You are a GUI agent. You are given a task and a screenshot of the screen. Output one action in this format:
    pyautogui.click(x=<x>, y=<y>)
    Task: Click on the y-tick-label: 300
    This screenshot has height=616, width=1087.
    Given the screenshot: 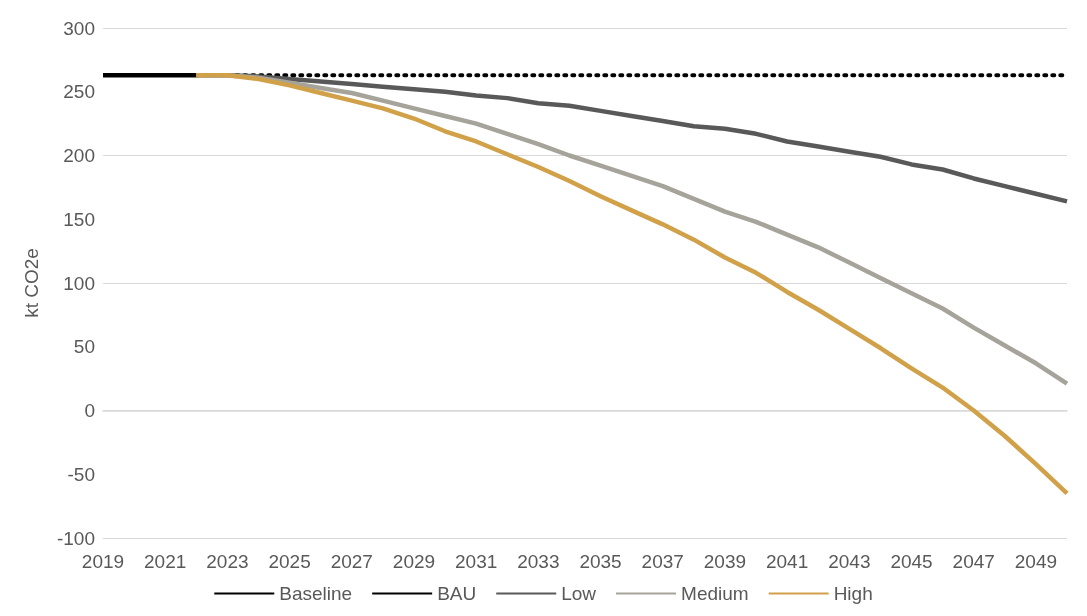 What is the action you would take?
    pyautogui.click(x=79, y=28)
    